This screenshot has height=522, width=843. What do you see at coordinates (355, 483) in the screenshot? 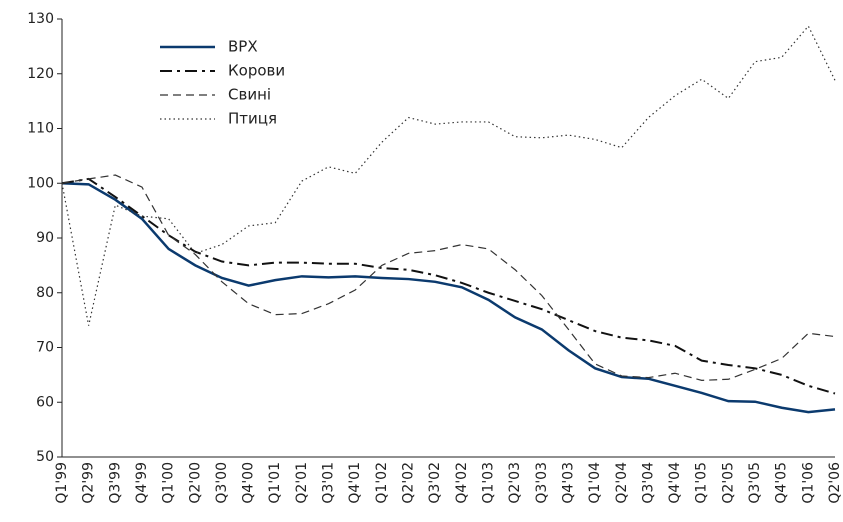
I see `x-tick-label: Q4'01` at bounding box center [355, 483].